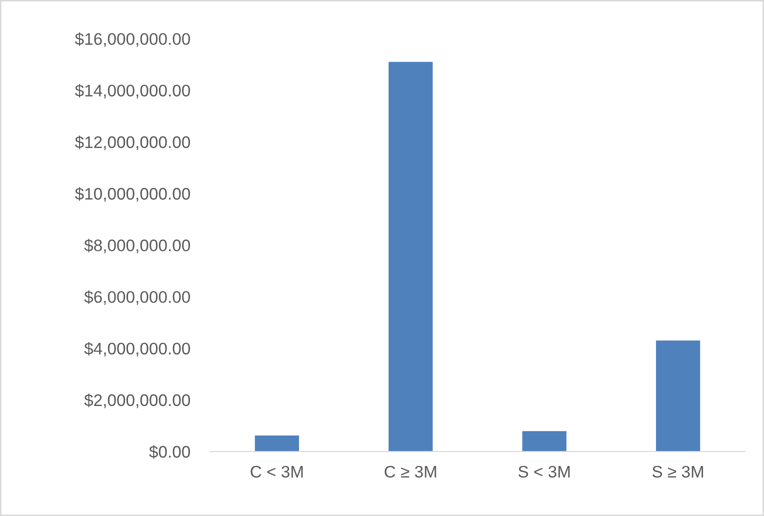 This screenshot has height=516, width=764. What do you see at coordinates (137, 246) in the screenshot?
I see `y-tick-label: $8,000,000.00` at bounding box center [137, 246].